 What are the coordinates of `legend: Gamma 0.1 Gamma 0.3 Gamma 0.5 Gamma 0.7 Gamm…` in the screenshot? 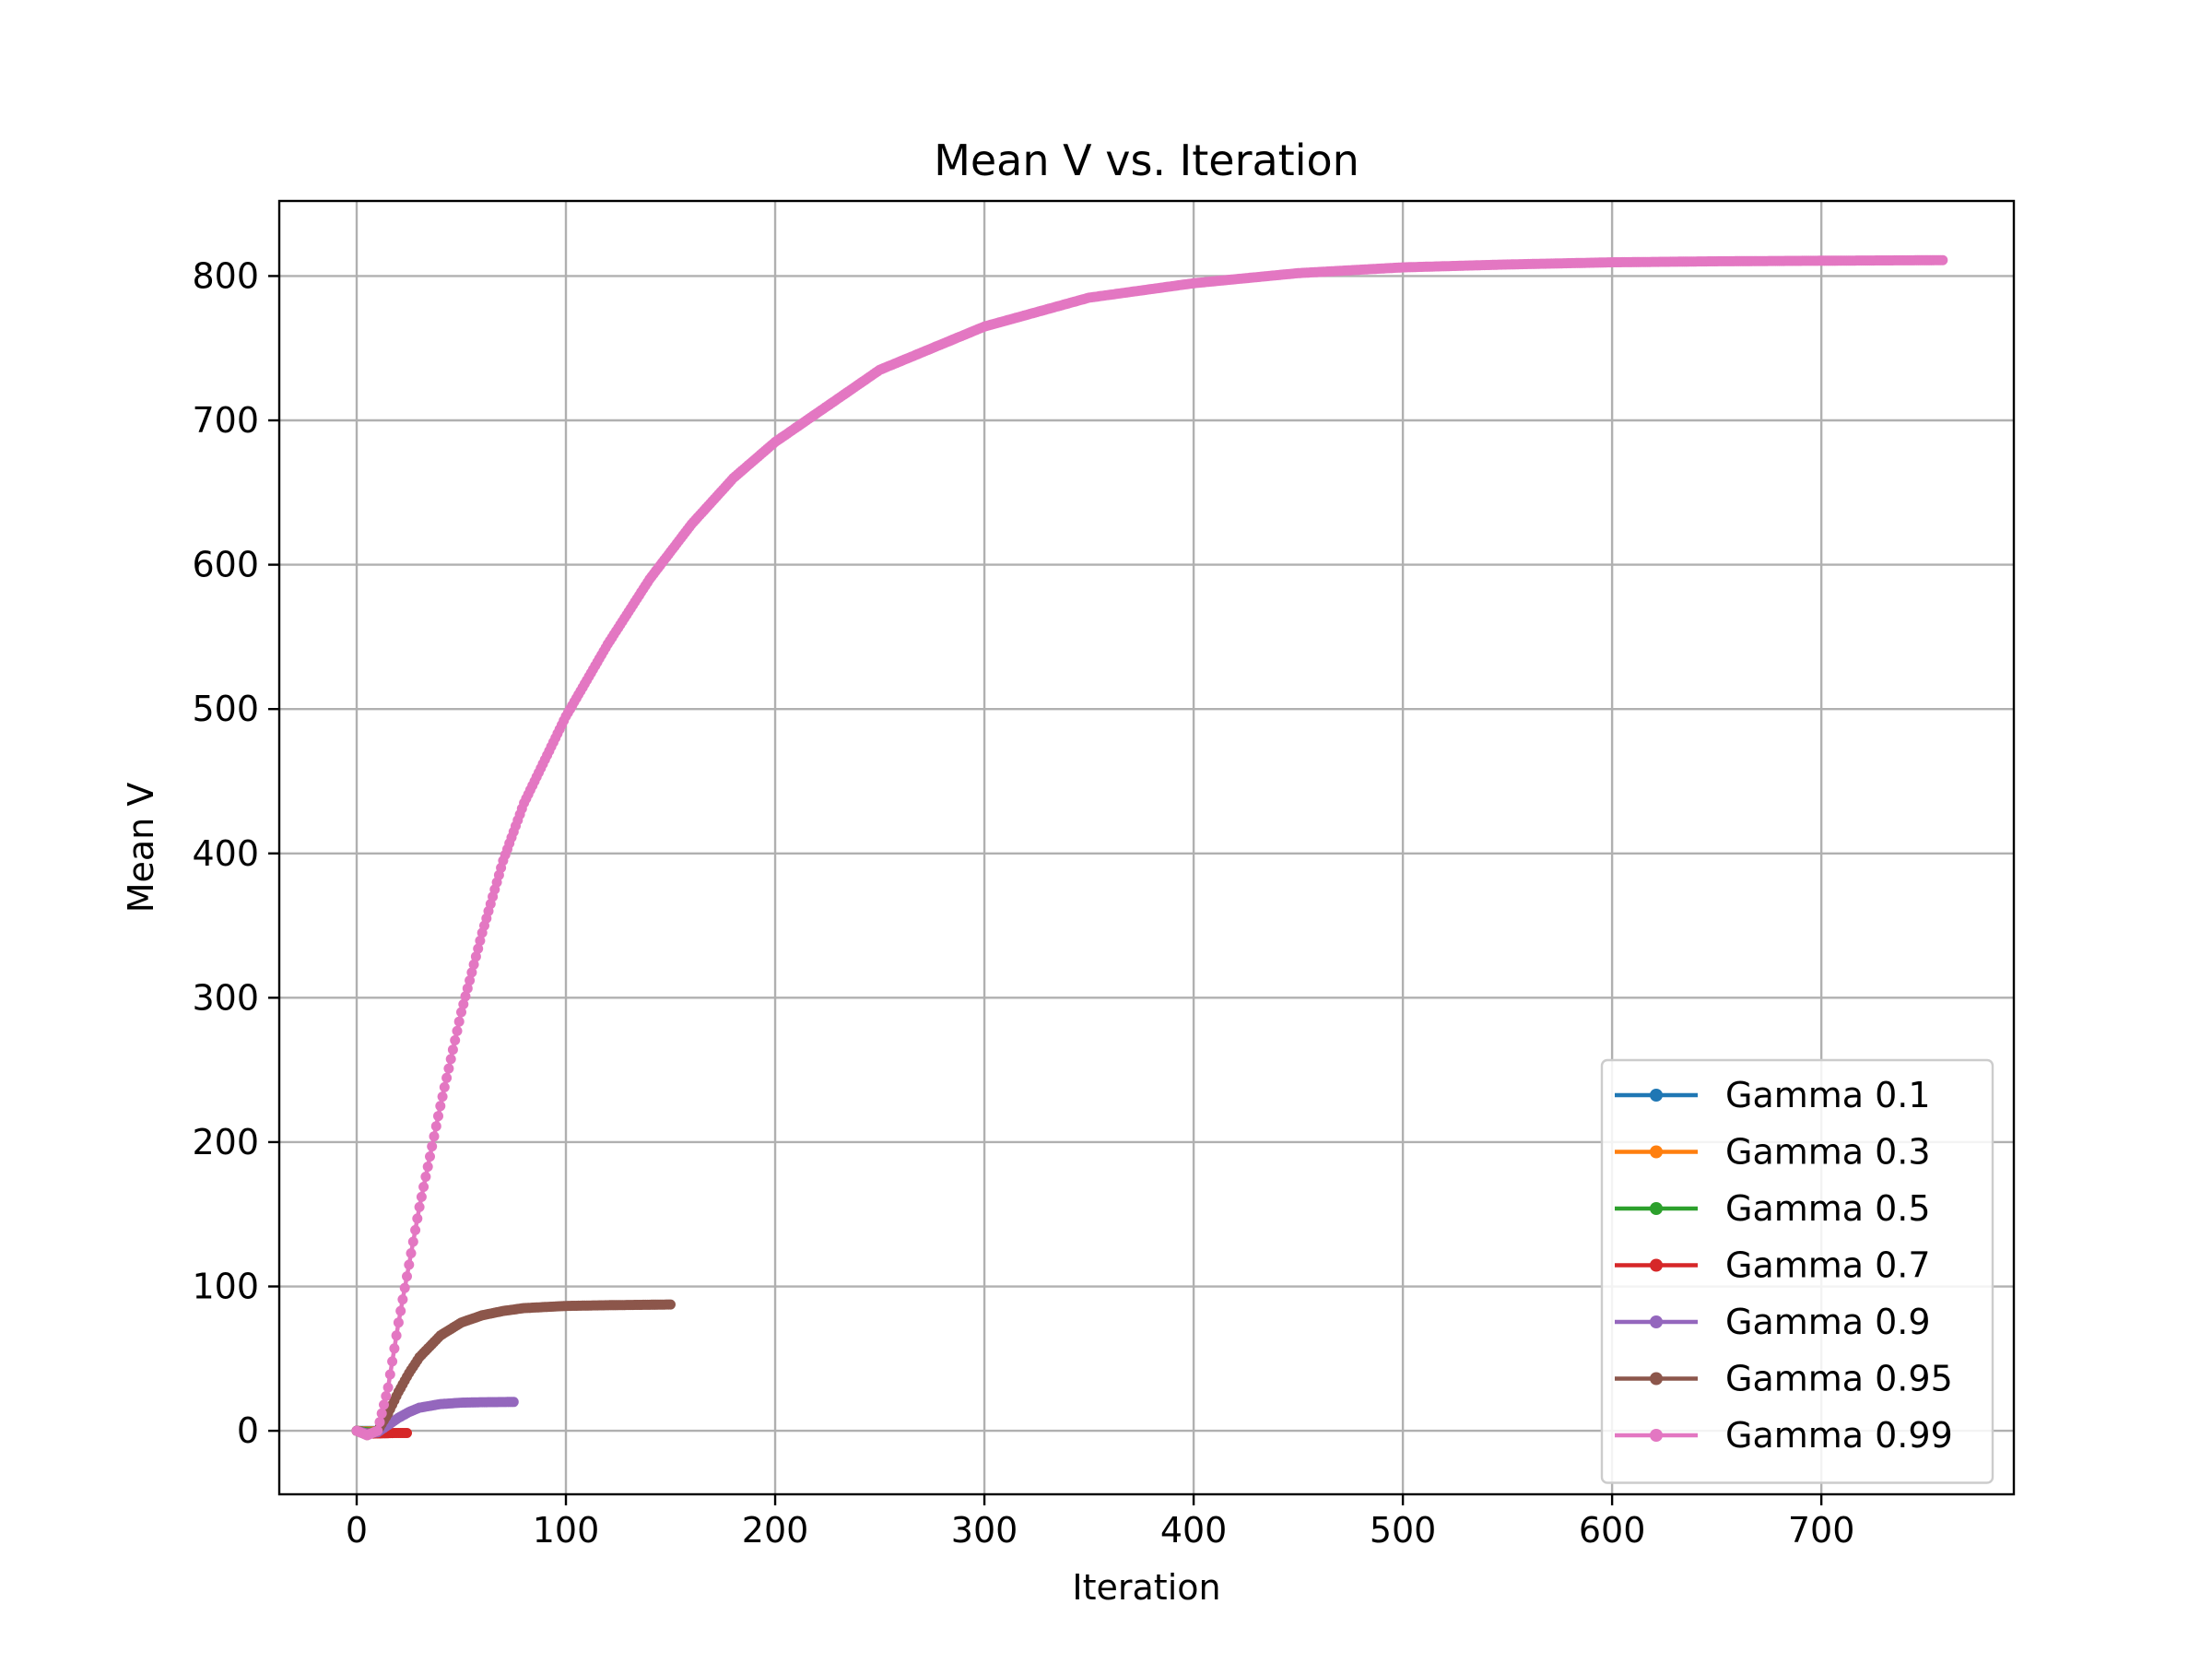 It's located at (1797, 1271).